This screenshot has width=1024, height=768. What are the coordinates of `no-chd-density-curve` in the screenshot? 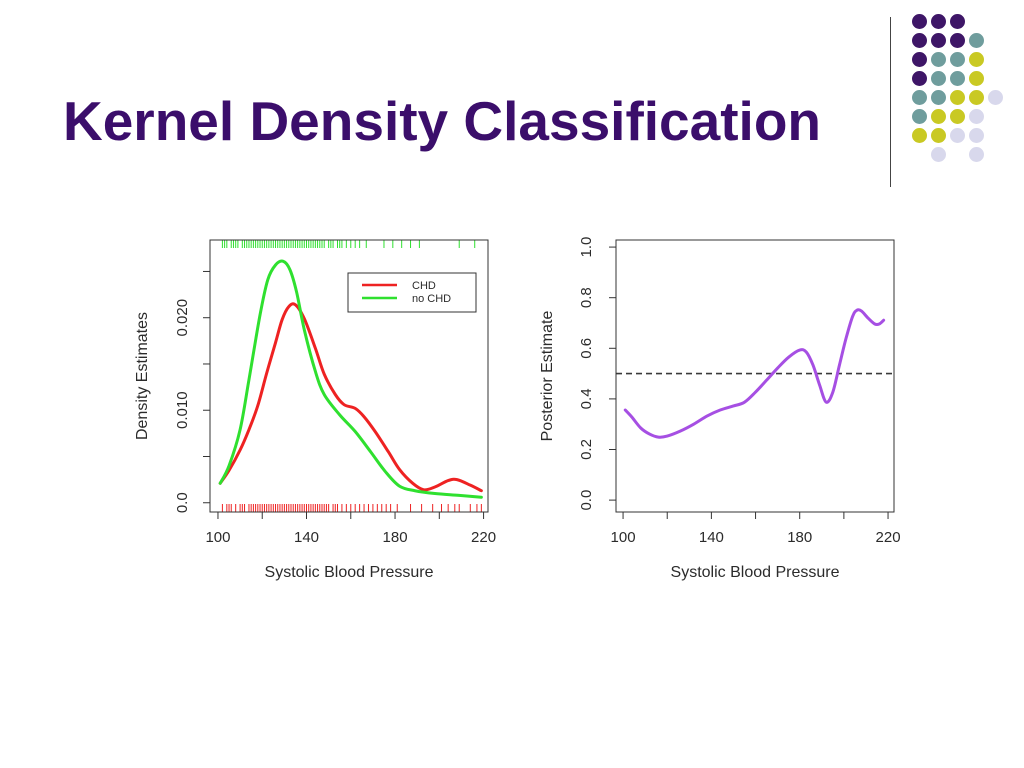 It's located at (350, 379).